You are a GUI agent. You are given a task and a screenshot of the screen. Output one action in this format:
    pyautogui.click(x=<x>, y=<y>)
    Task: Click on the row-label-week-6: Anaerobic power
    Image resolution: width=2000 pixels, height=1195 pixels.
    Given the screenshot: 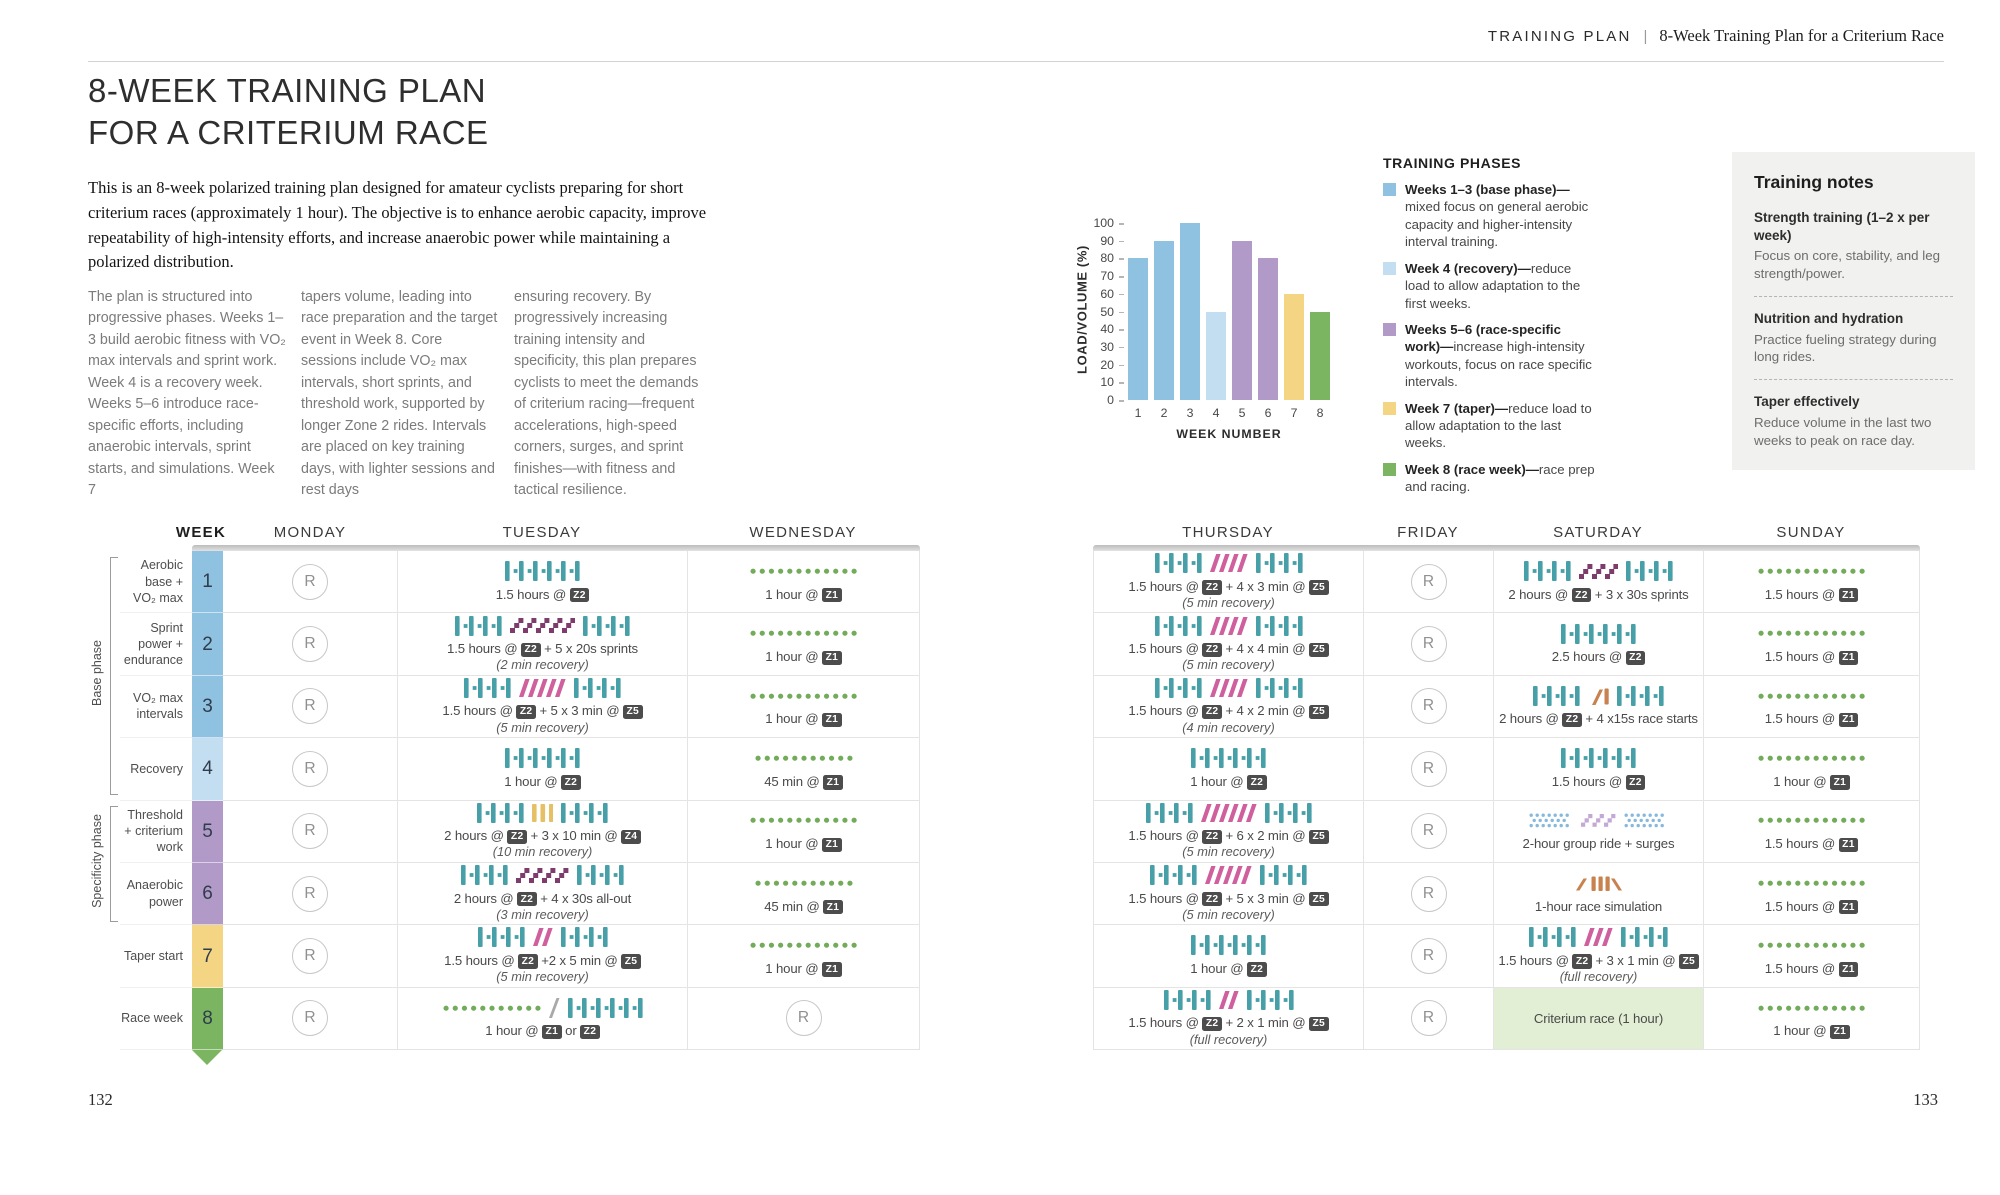 What is the action you would take?
    pyautogui.click(x=156, y=894)
    